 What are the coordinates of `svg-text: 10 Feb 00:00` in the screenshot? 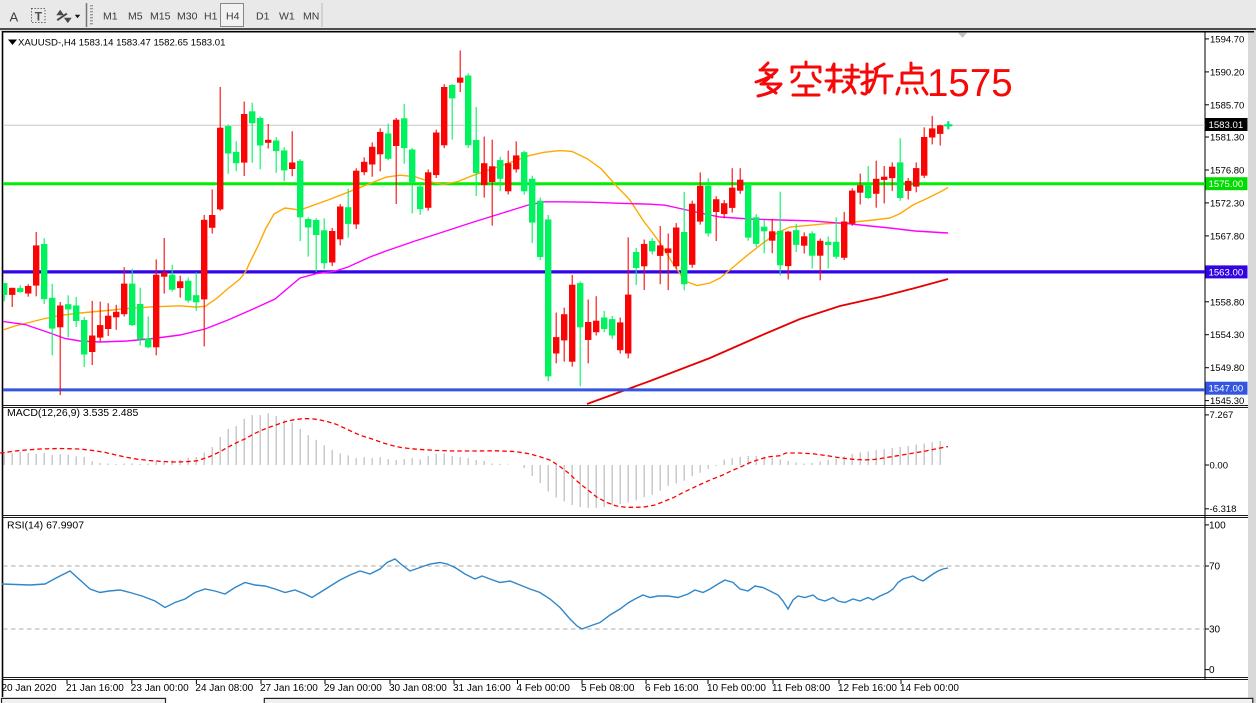 It's located at (736, 688).